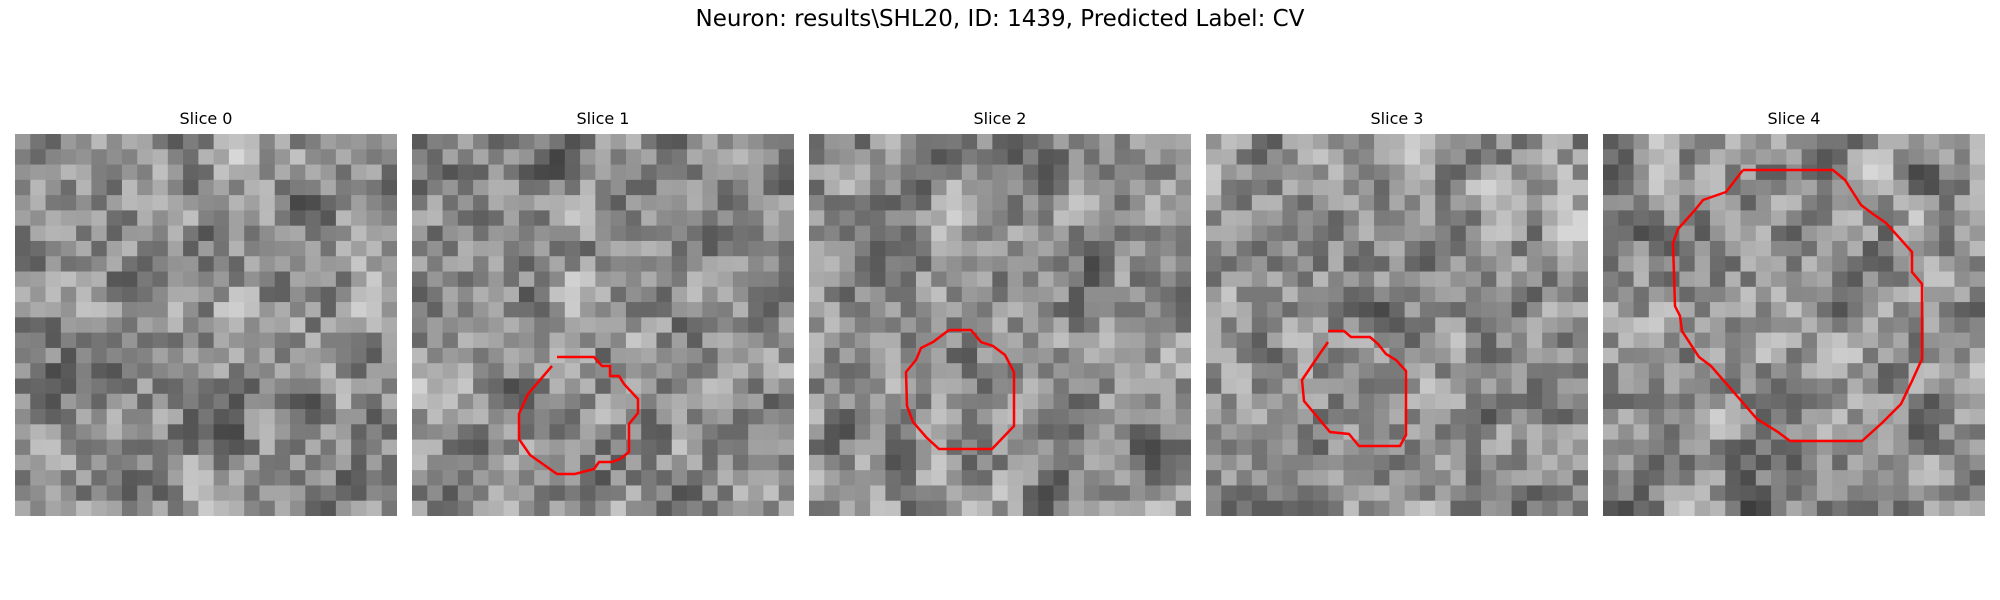 Image resolution: width=2000 pixels, height=600 pixels. I want to click on slice-panel-1: Slice 1, so click(603, 312).